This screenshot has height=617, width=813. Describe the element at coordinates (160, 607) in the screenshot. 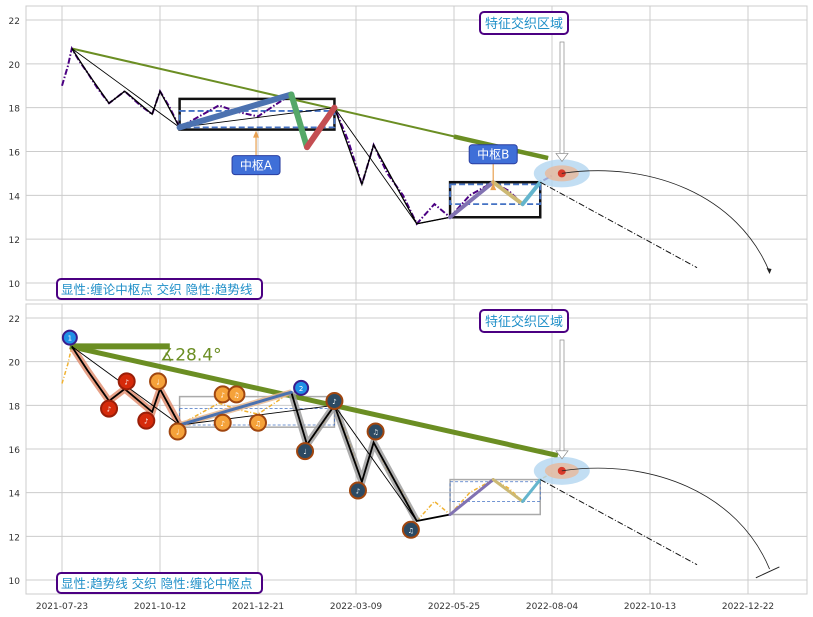

I see `x-tick-label: 2021-10-12` at that location.